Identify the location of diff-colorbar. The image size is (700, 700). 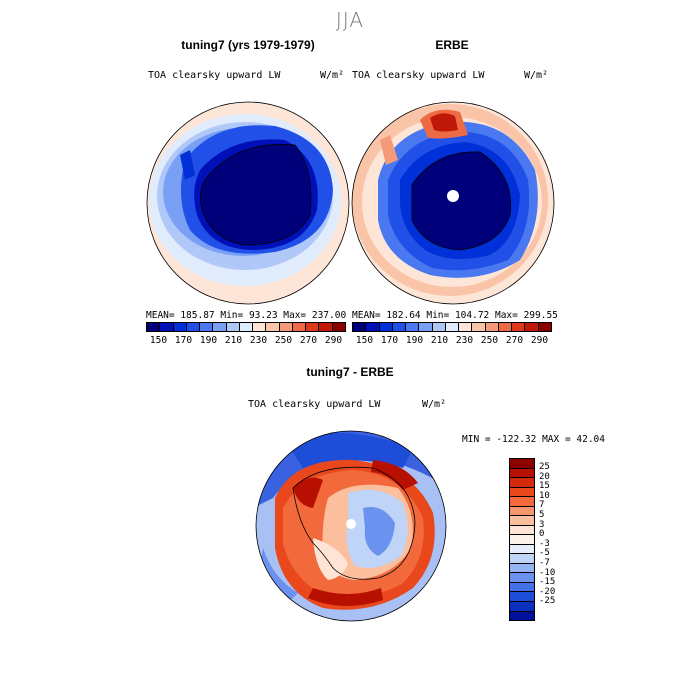
(522, 539).